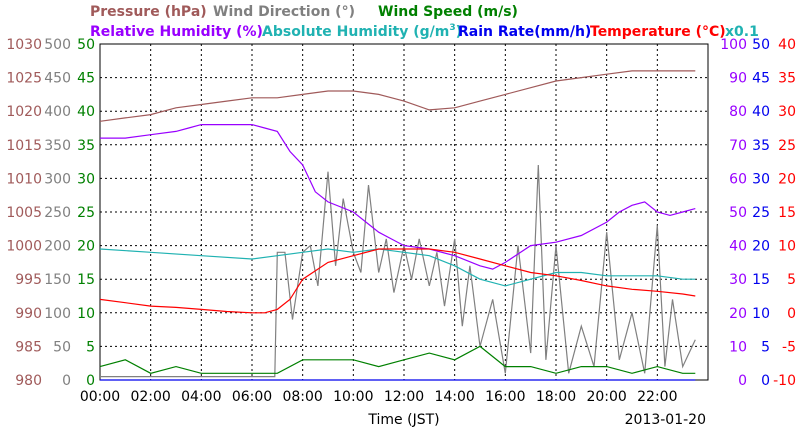  Describe the element at coordinates (761, 112) in the screenshot. I see `tick-label-rain: 40` at that location.